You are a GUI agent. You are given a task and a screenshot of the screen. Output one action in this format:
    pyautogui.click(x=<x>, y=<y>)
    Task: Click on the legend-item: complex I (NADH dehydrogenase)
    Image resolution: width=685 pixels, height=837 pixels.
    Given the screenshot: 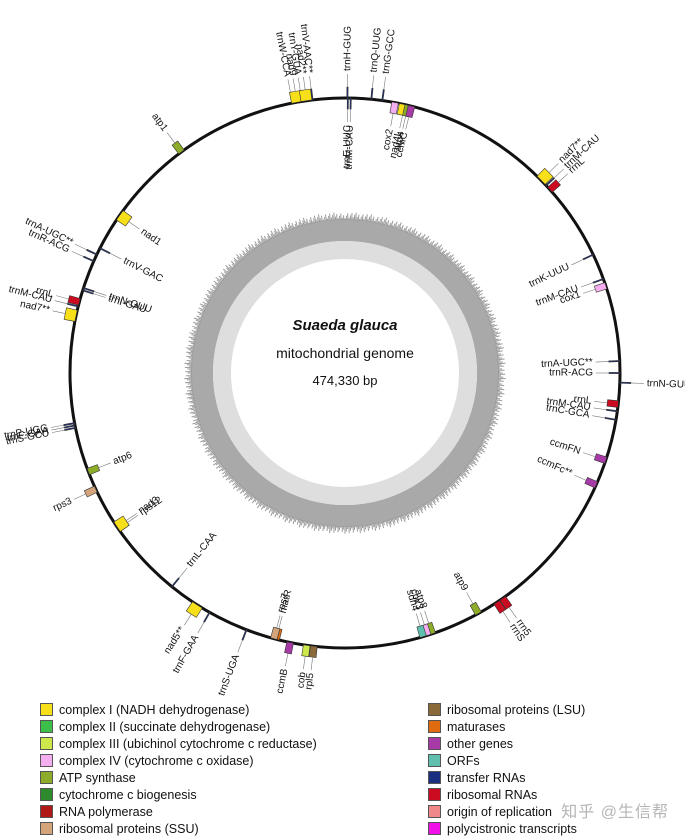 What is the action you would take?
    pyautogui.click(x=144, y=709)
    